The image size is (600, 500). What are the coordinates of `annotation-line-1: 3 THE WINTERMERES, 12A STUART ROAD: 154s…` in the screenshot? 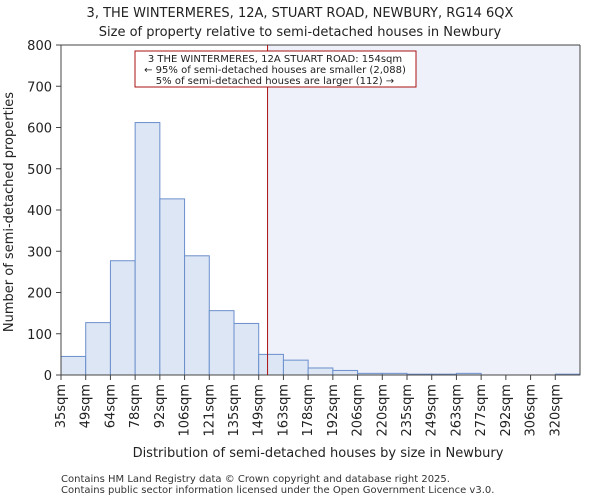 It's located at (275, 59).